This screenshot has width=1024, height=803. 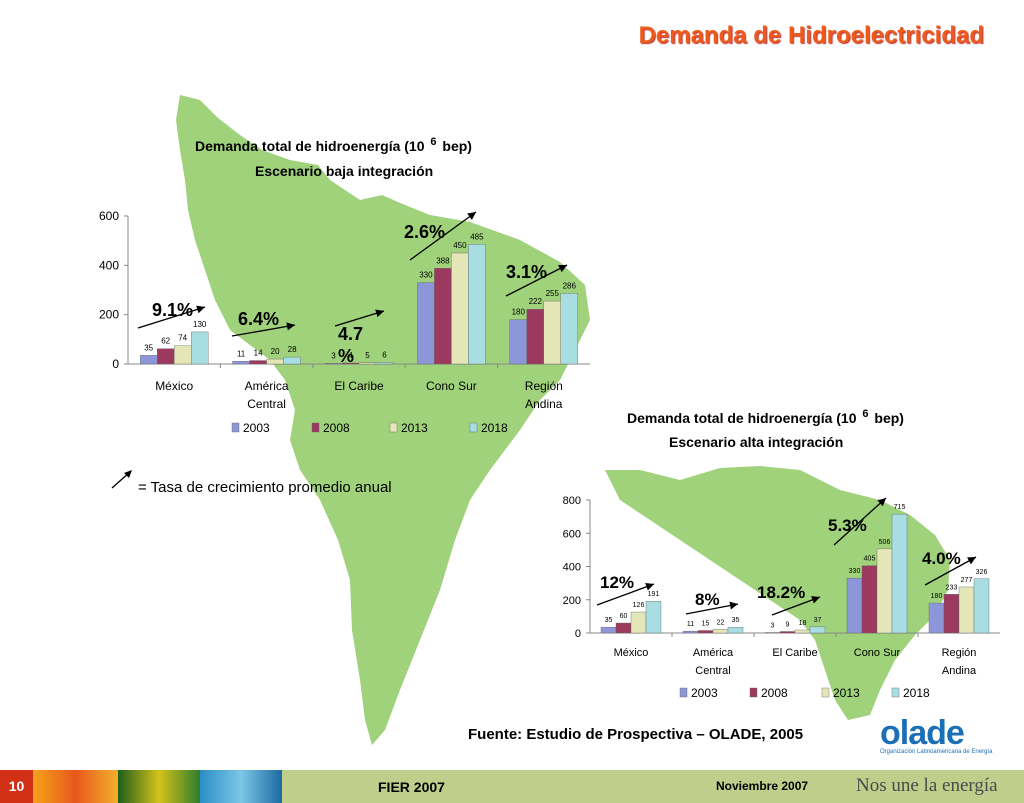 I want to click on data-label: 60, so click(x=624, y=616).